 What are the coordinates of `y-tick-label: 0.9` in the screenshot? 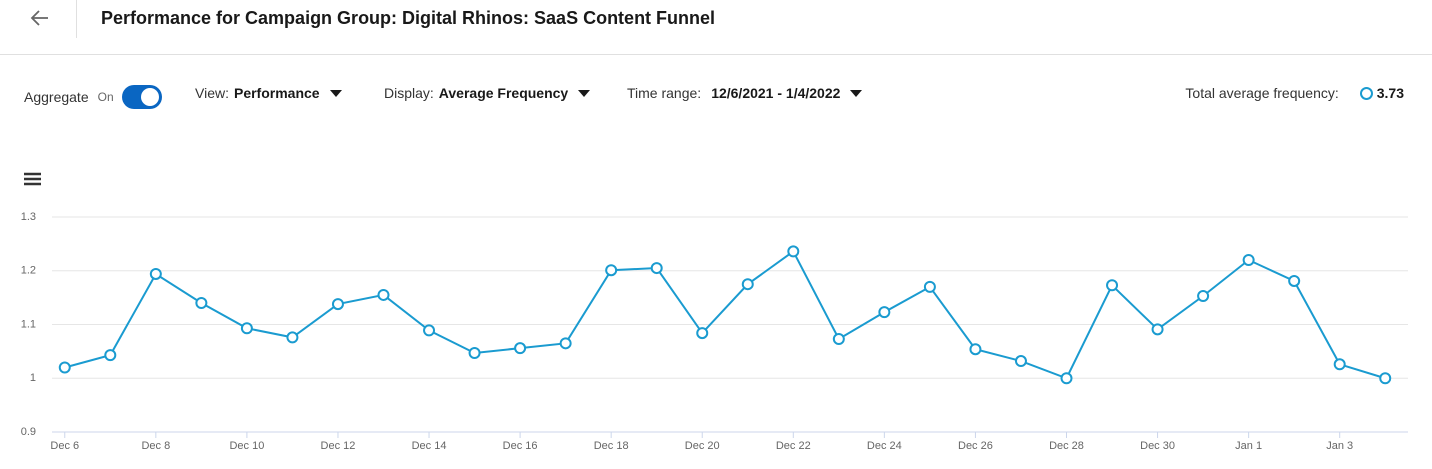 It's located at (28, 432).